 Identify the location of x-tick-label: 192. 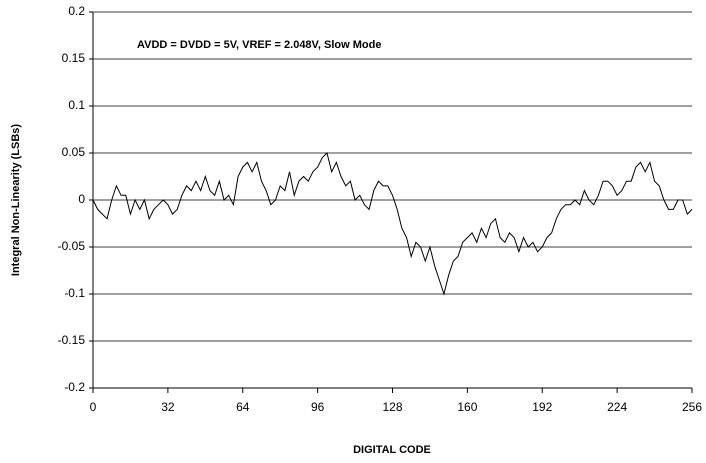
(542, 407).